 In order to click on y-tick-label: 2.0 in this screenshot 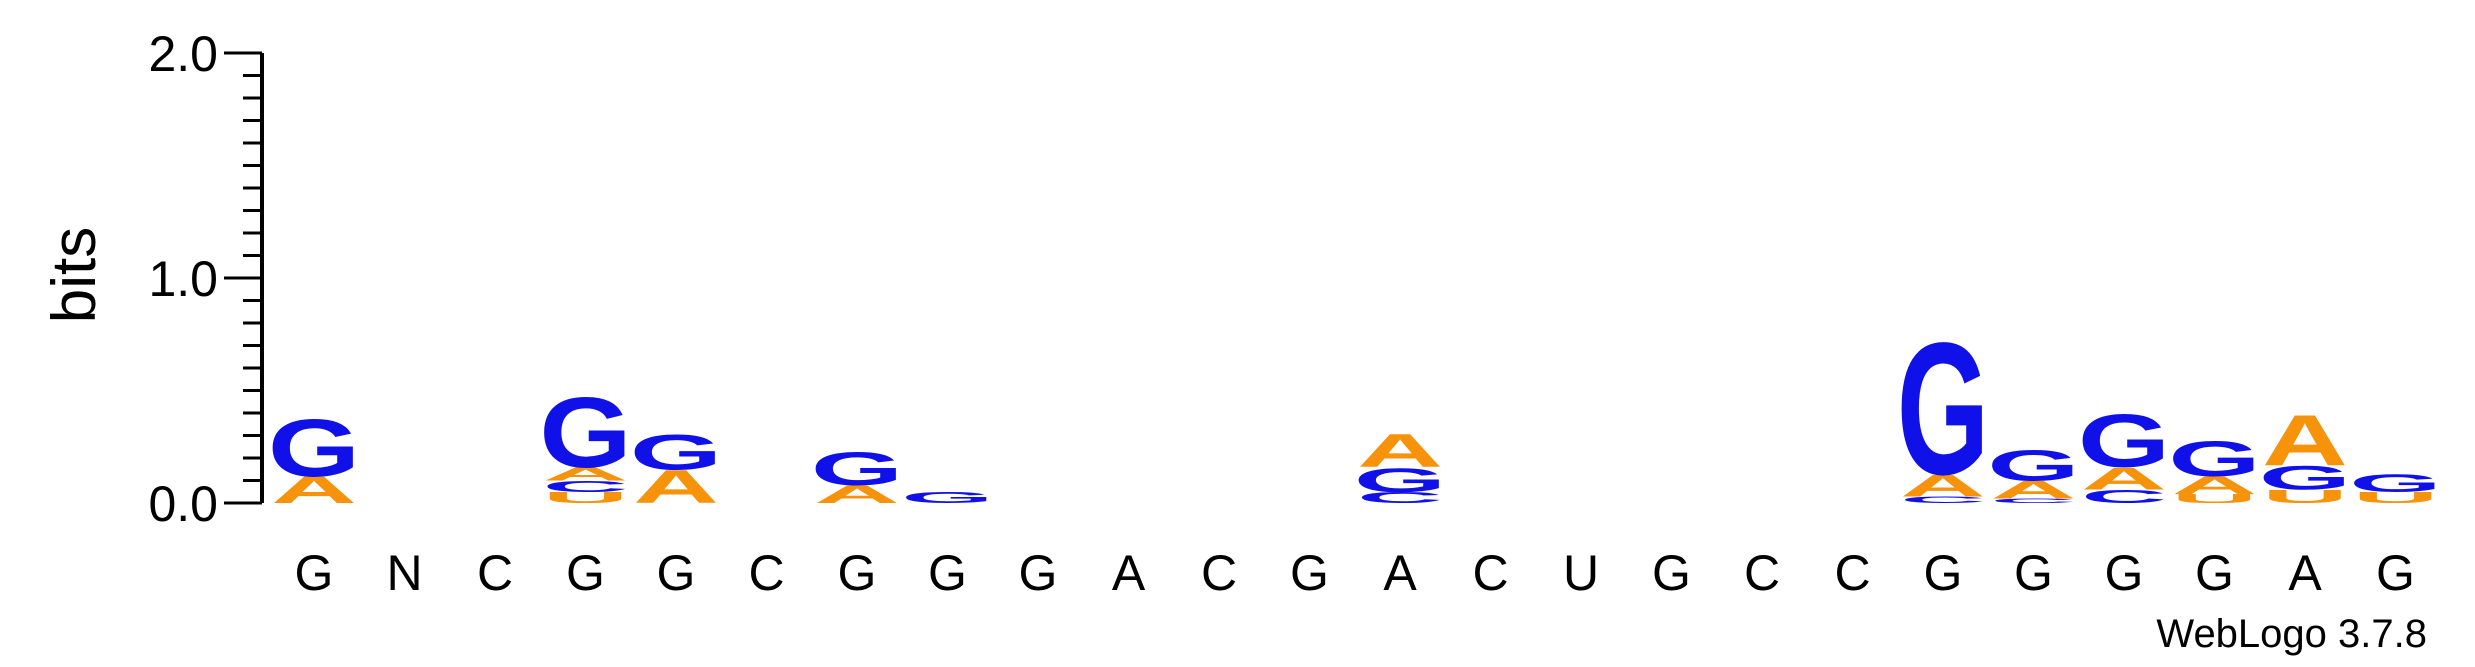, I will do `click(183, 54)`.